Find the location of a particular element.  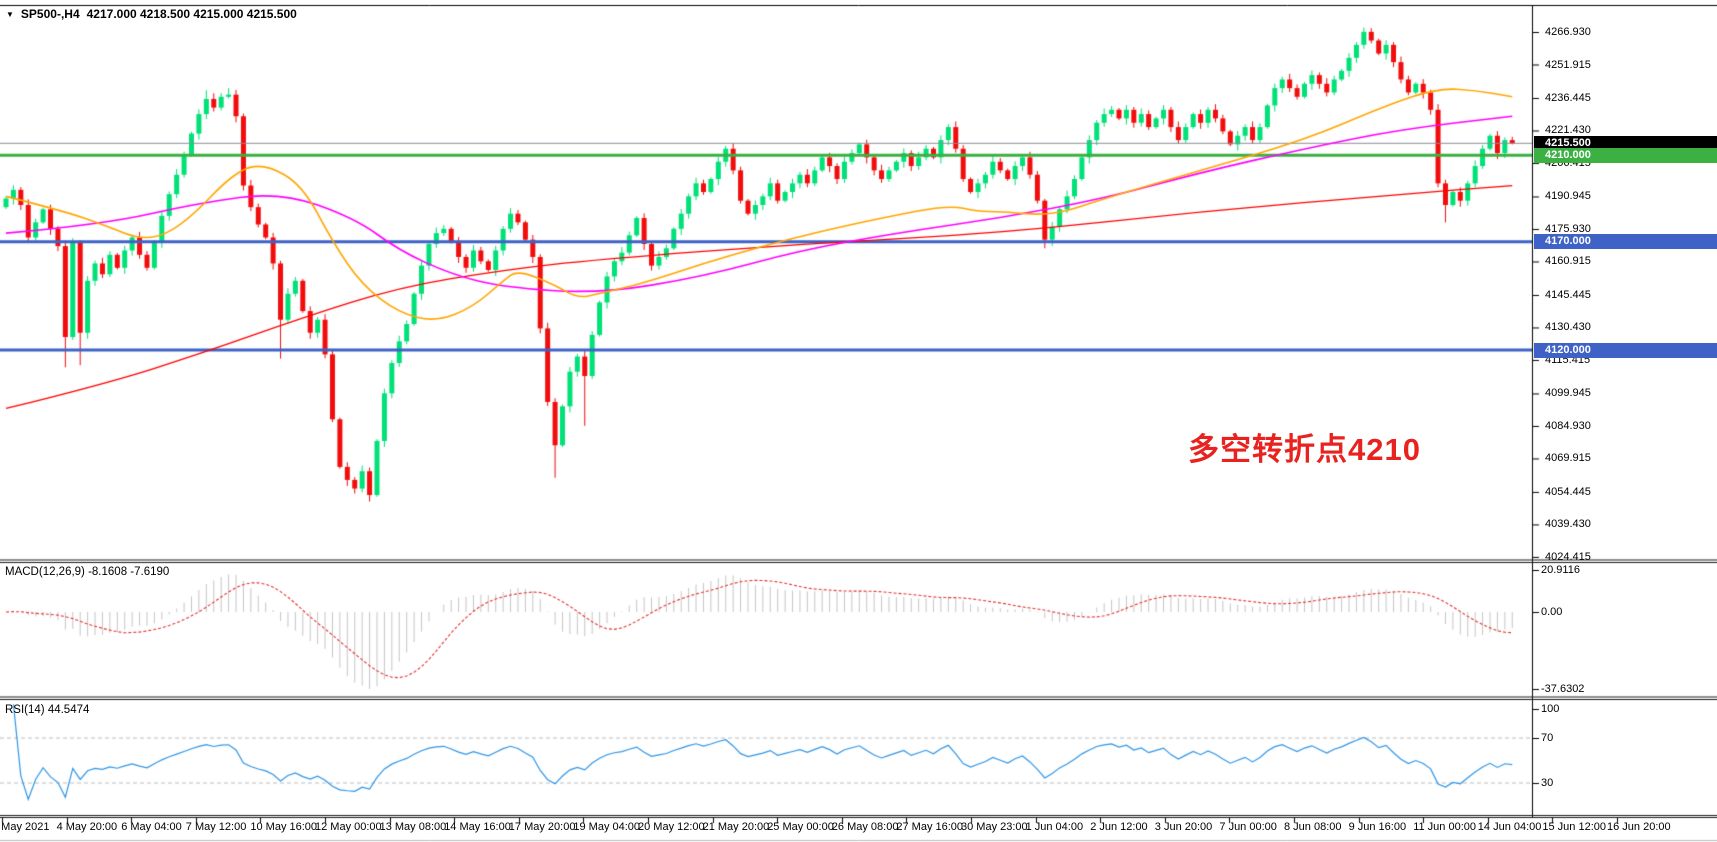

rsi-tick-label: 100 is located at coordinates (1550, 709).